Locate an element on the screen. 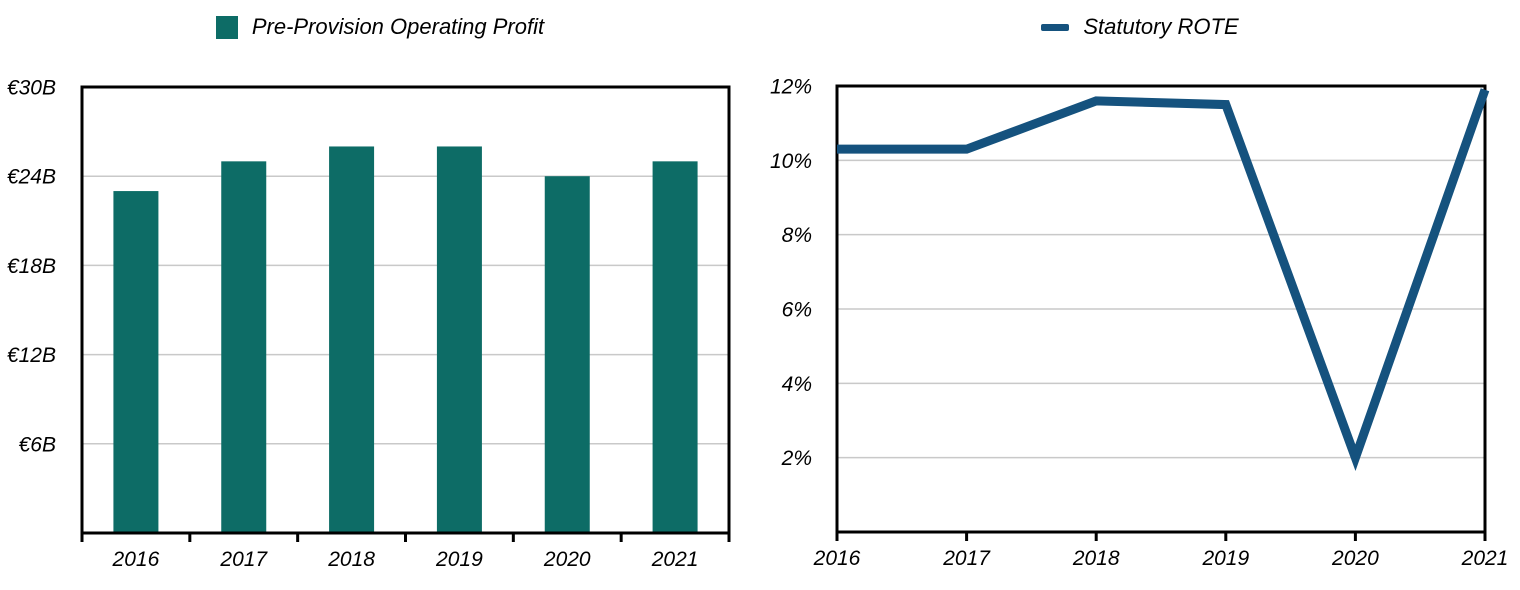  line-legend-dash-icon is located at coordinates (1055, 27).